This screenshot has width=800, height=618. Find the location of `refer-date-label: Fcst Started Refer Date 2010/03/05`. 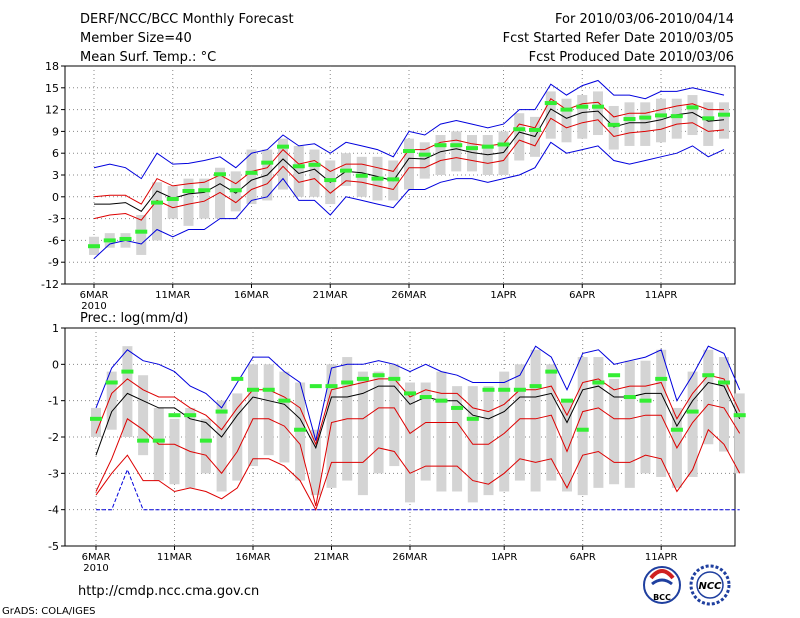

refer-date-label: Fcst Started Refer Date 2010/03/05 is located at coordinates (618, 38).